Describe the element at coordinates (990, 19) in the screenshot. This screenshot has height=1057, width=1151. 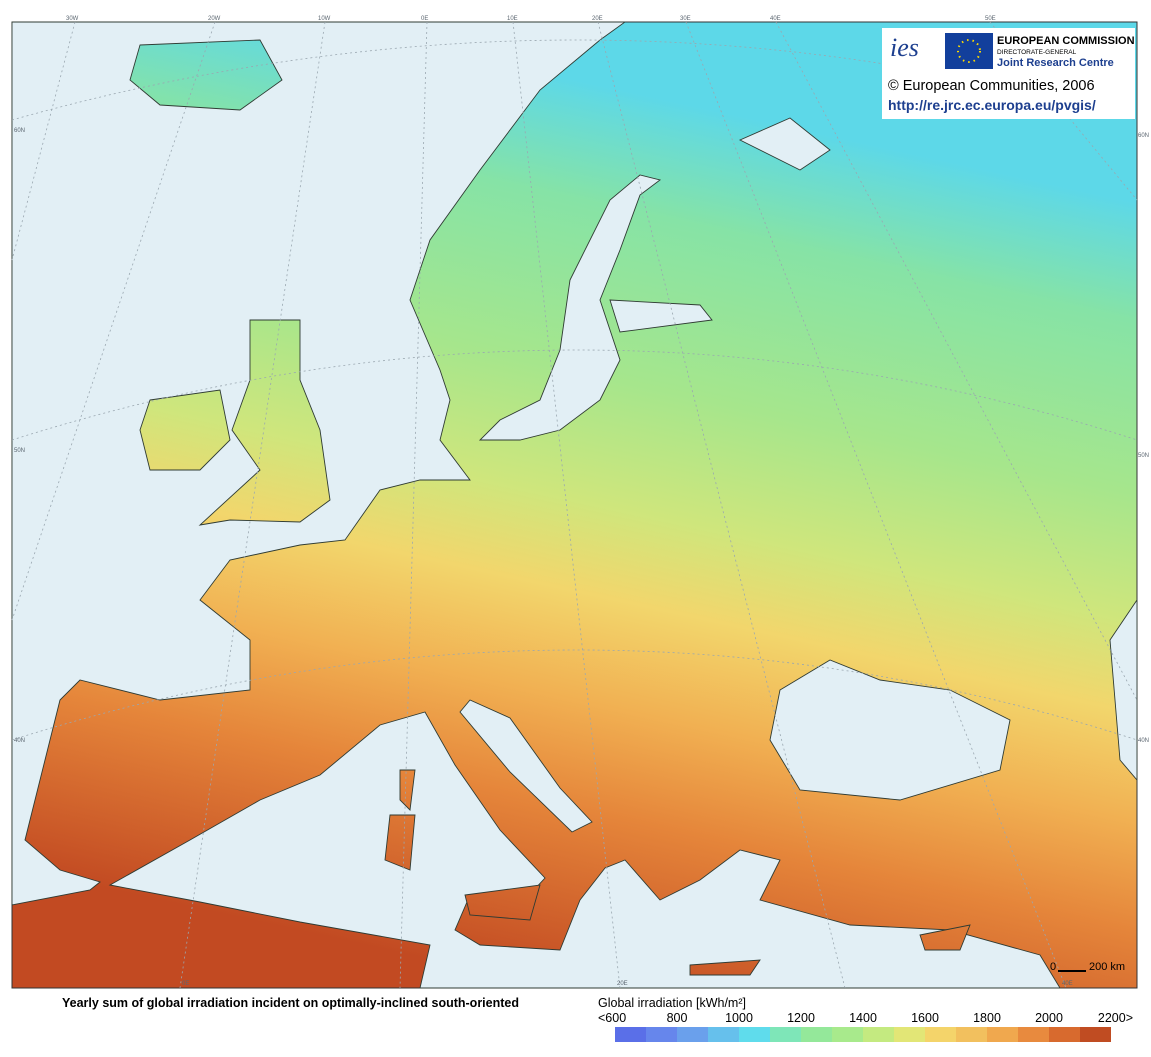
I see `graticule-label: 50E` at that location.